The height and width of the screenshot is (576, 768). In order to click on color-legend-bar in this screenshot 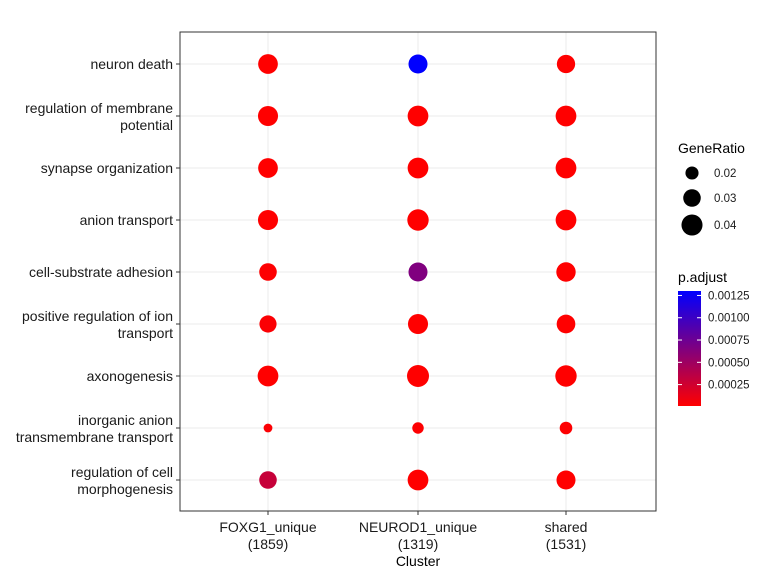, I will do `click(689, 348)`.